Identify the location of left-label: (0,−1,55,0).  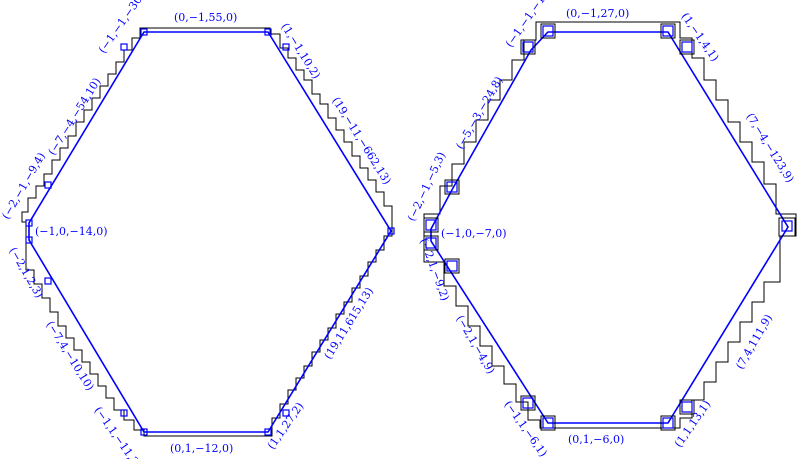
(205, 17).